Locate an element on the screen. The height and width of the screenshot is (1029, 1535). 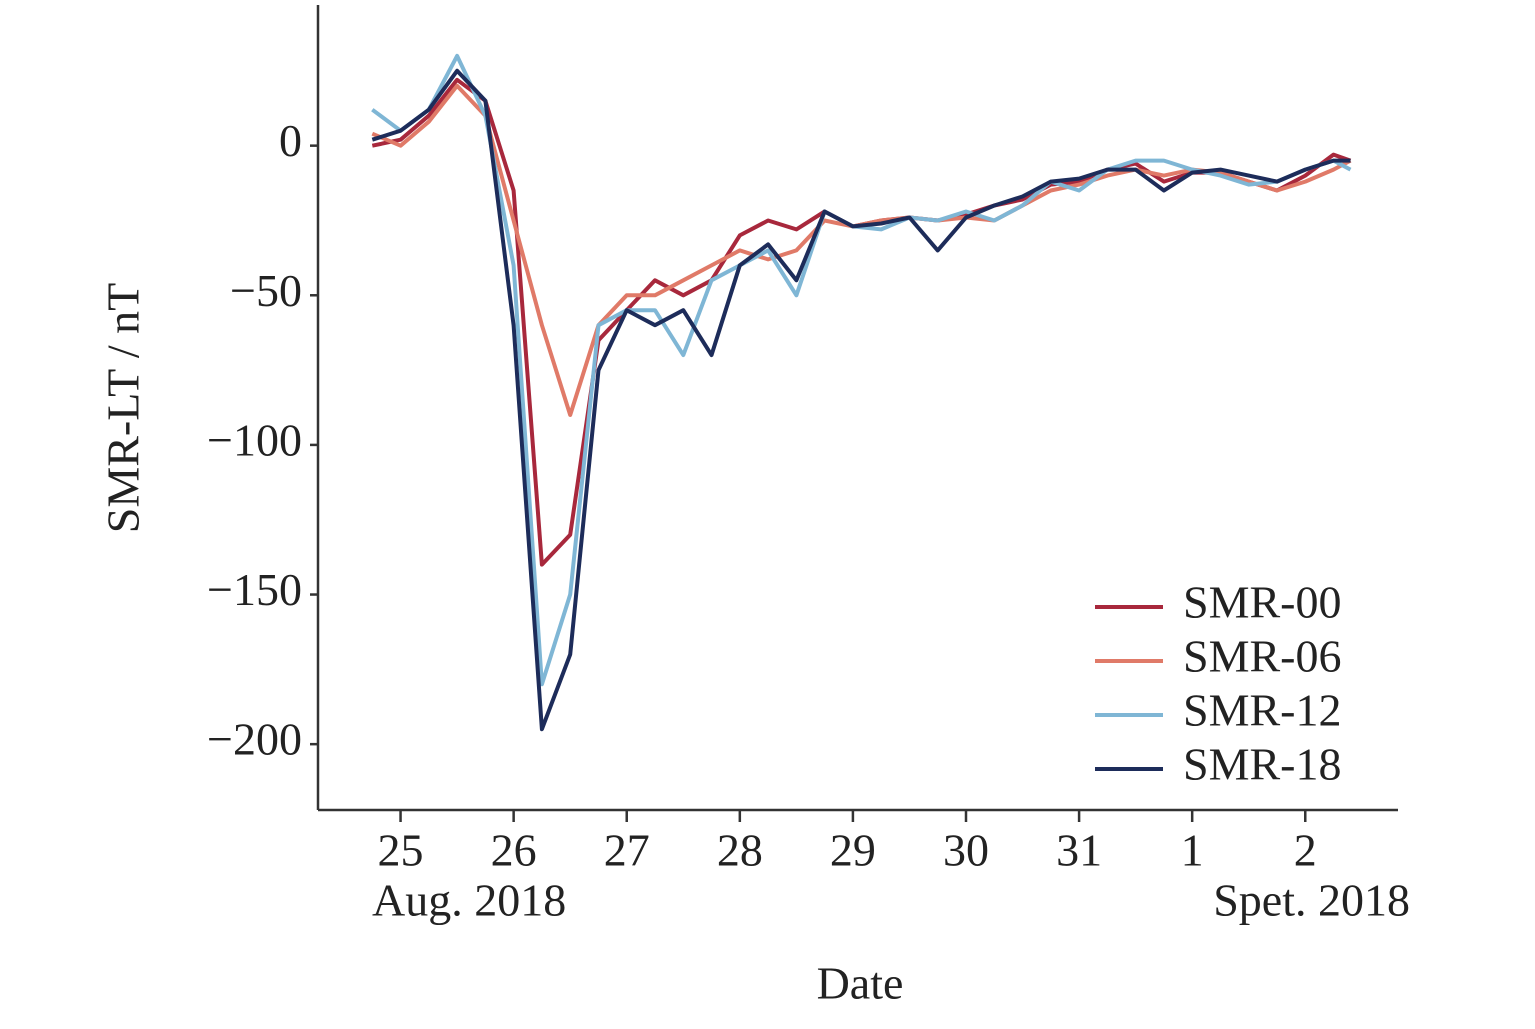
legend-label: SMR-18 is located at coordinates (1262, 764).